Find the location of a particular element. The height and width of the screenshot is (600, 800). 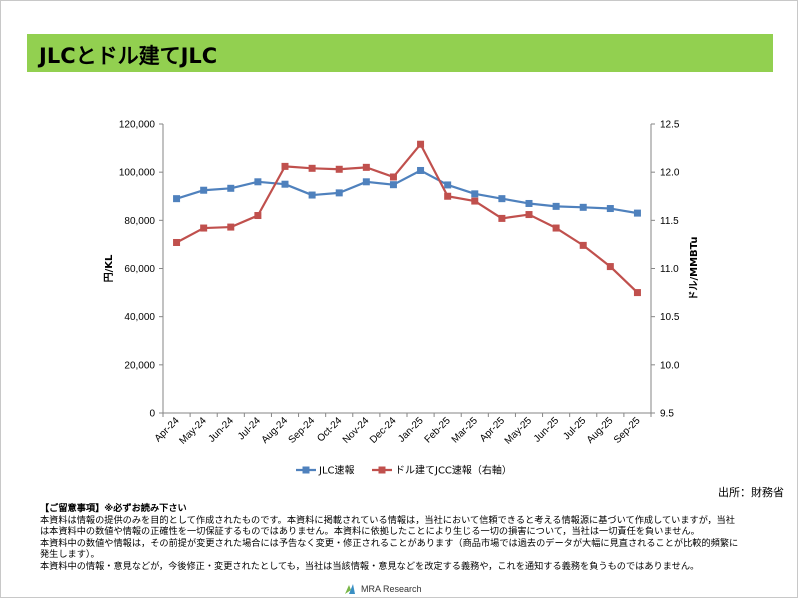

source-note: 出所：財務省 is located at coordinates (751, 492).